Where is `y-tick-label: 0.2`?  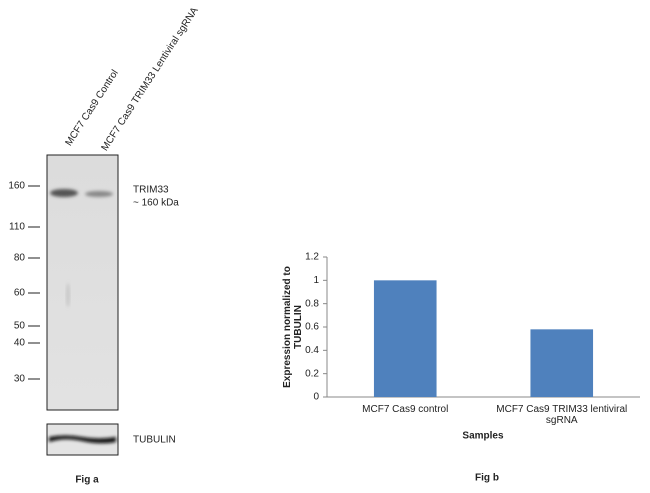 y-tick-label: 0.2 is located at coordinates (312, 373).